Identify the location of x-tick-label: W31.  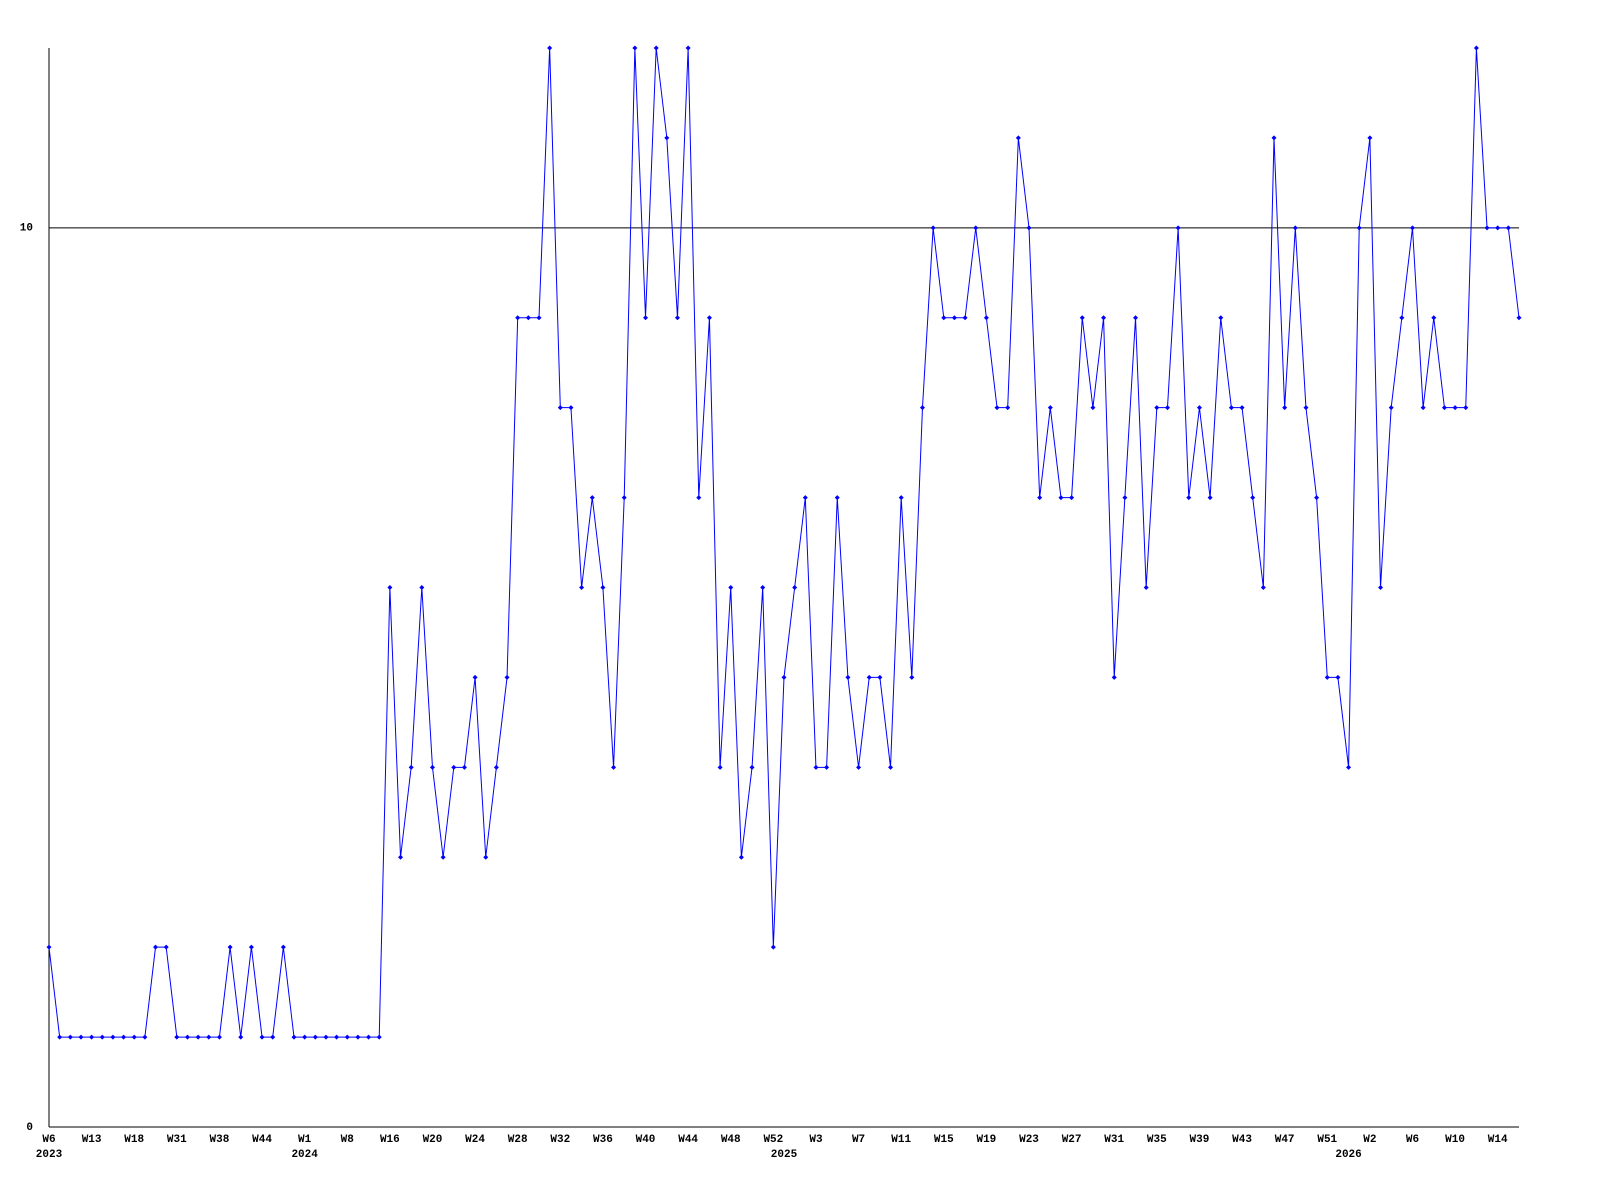
(1114, 1140).